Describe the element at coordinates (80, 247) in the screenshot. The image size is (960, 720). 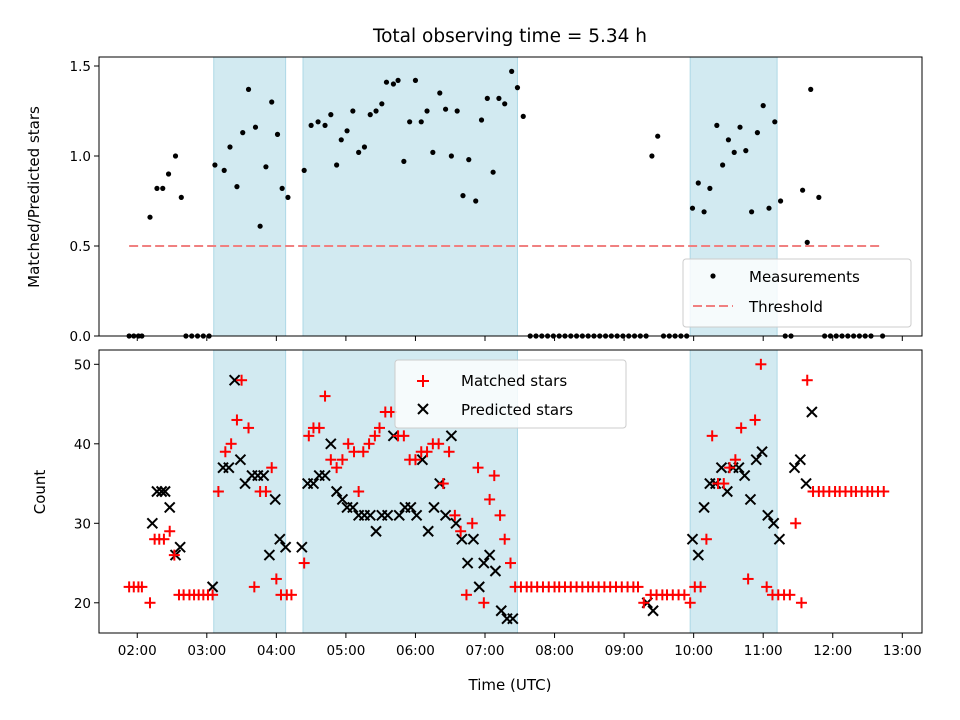
I see `y-tick-label: 0.5` at that location.